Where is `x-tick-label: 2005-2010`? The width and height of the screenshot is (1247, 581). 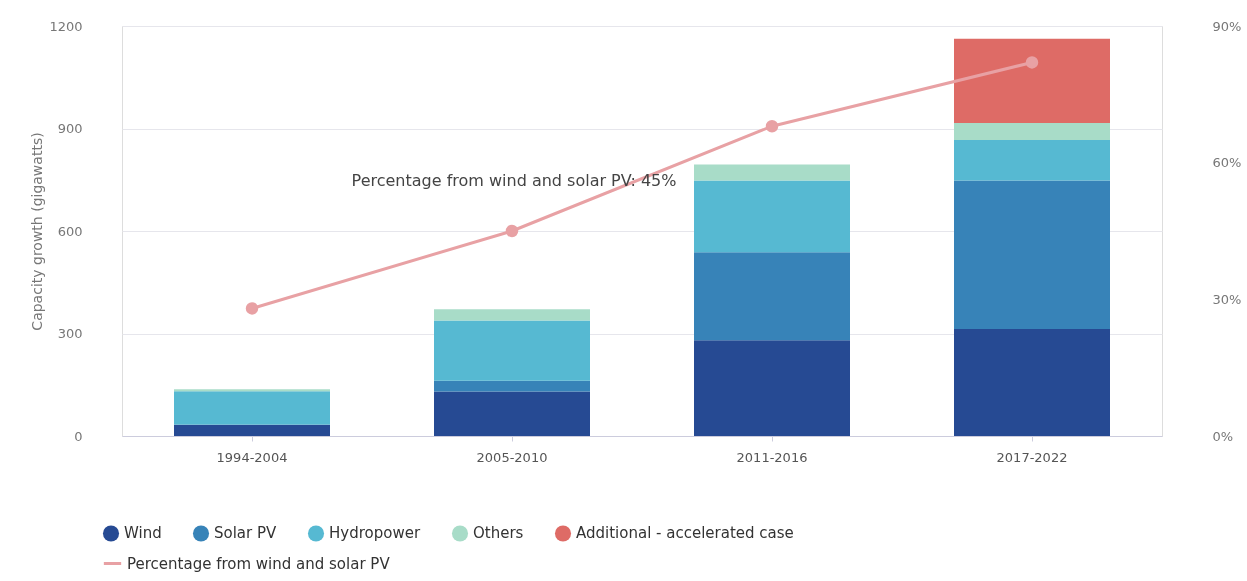
x-tick-label: 2005-2010 is located at coordinates (512, 457).